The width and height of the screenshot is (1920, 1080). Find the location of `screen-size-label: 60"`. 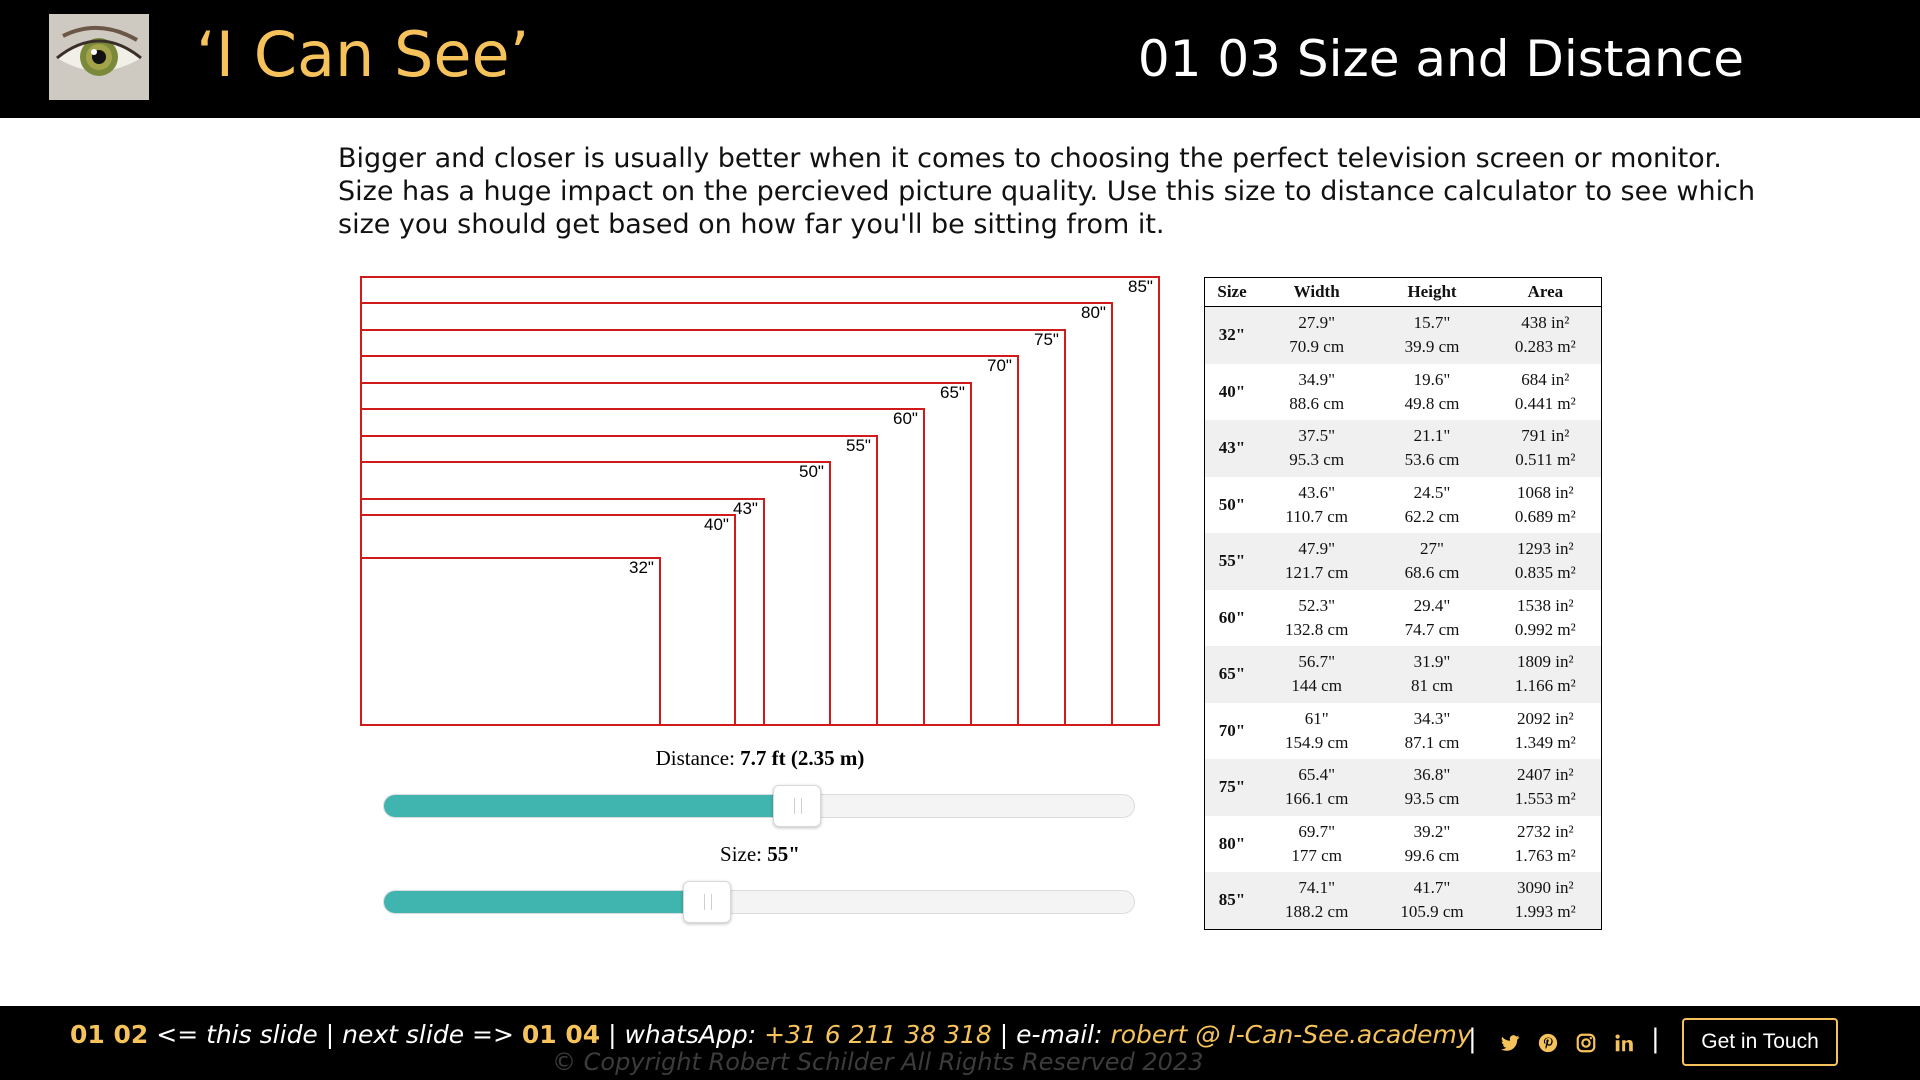

screen-size-label: 60" is located at coordinates (905, 419).